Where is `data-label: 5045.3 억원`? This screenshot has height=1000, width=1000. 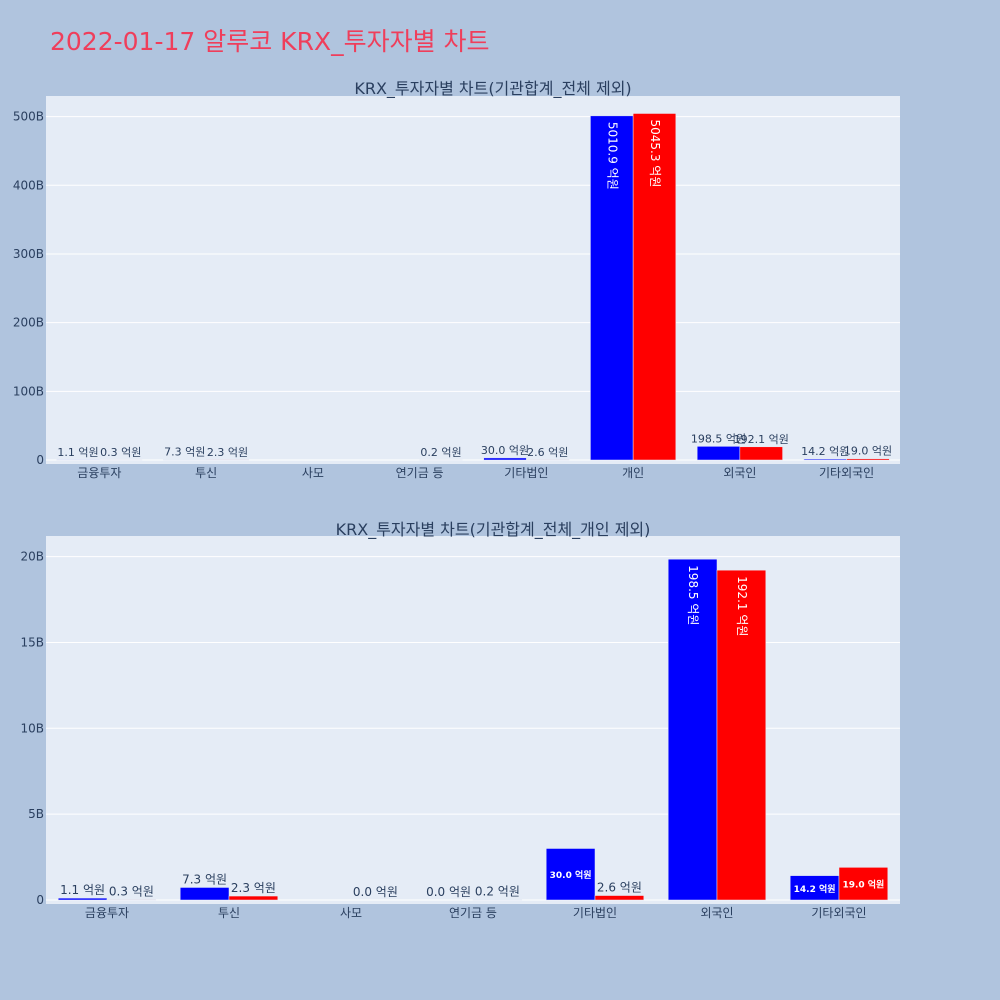 data-label: 5045.3 억원 is located at coordinates (655, 153).